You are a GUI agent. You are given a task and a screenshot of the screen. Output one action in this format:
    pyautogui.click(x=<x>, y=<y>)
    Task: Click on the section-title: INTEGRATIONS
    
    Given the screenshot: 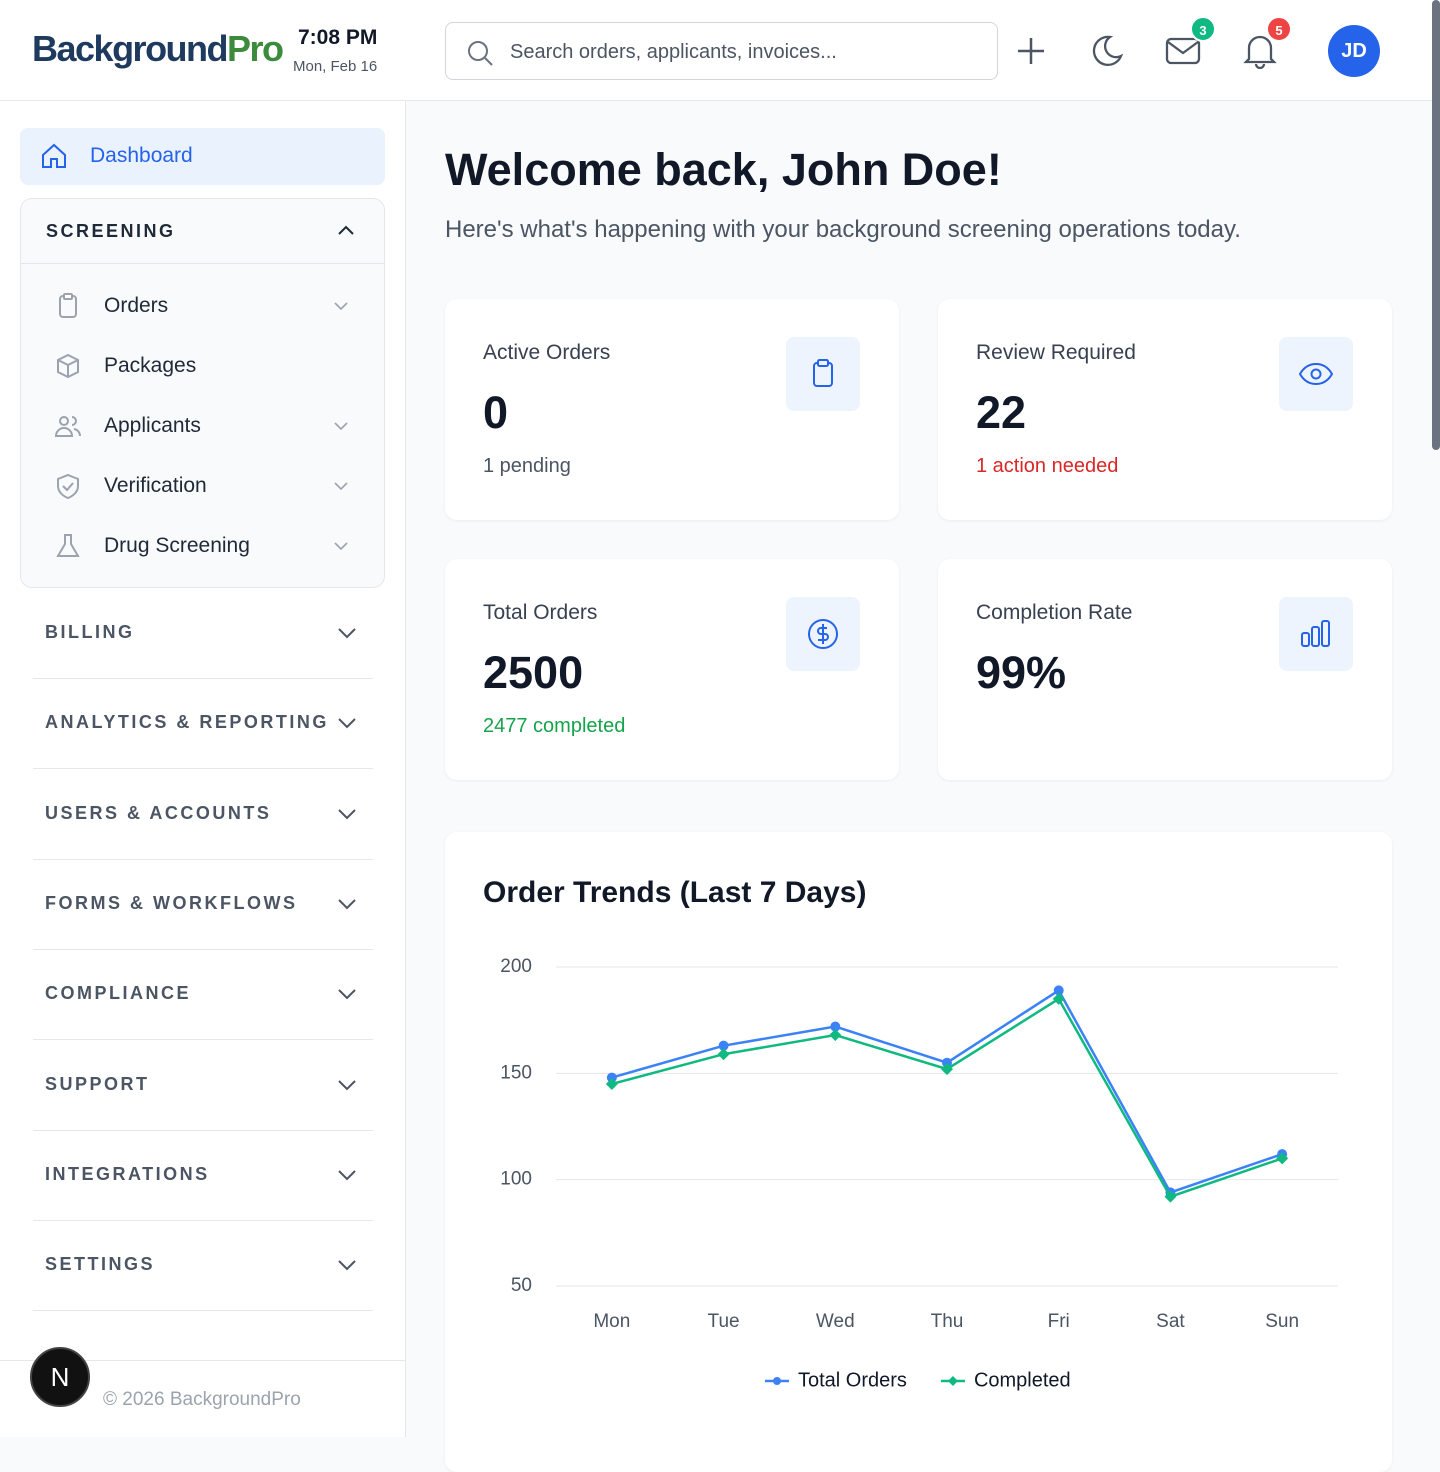 What is the action you would take?
    pyautogui.click(x=127, y=1173)
    